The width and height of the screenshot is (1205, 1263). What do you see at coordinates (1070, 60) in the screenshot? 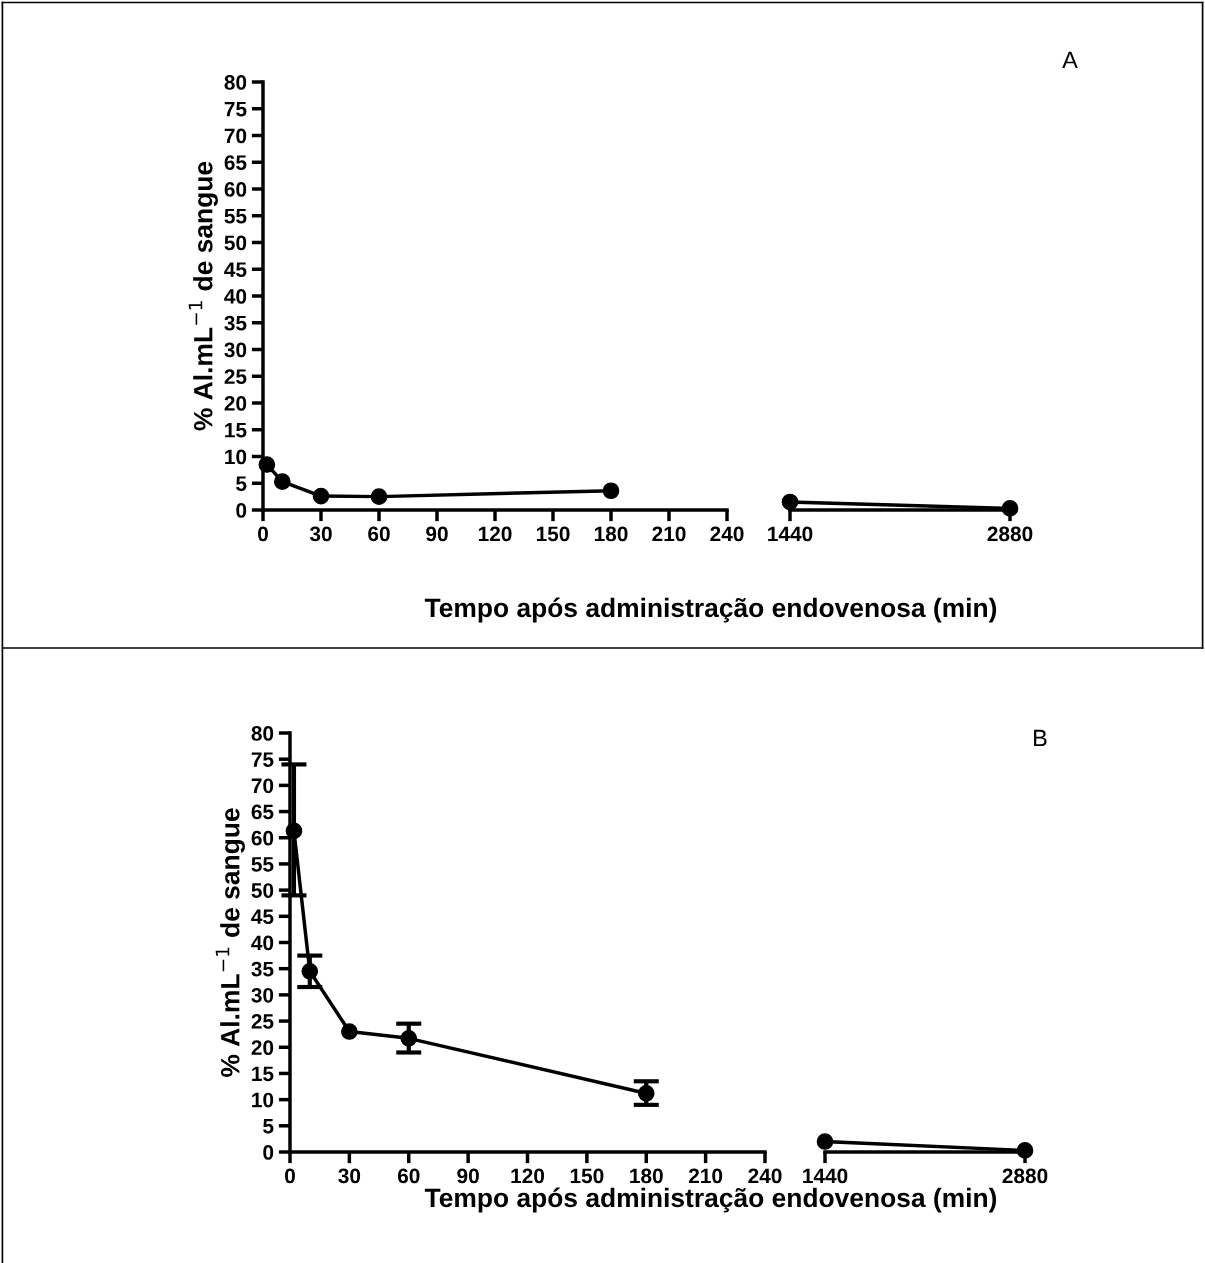
I see `text: A` at bounding box center [1070, 60].